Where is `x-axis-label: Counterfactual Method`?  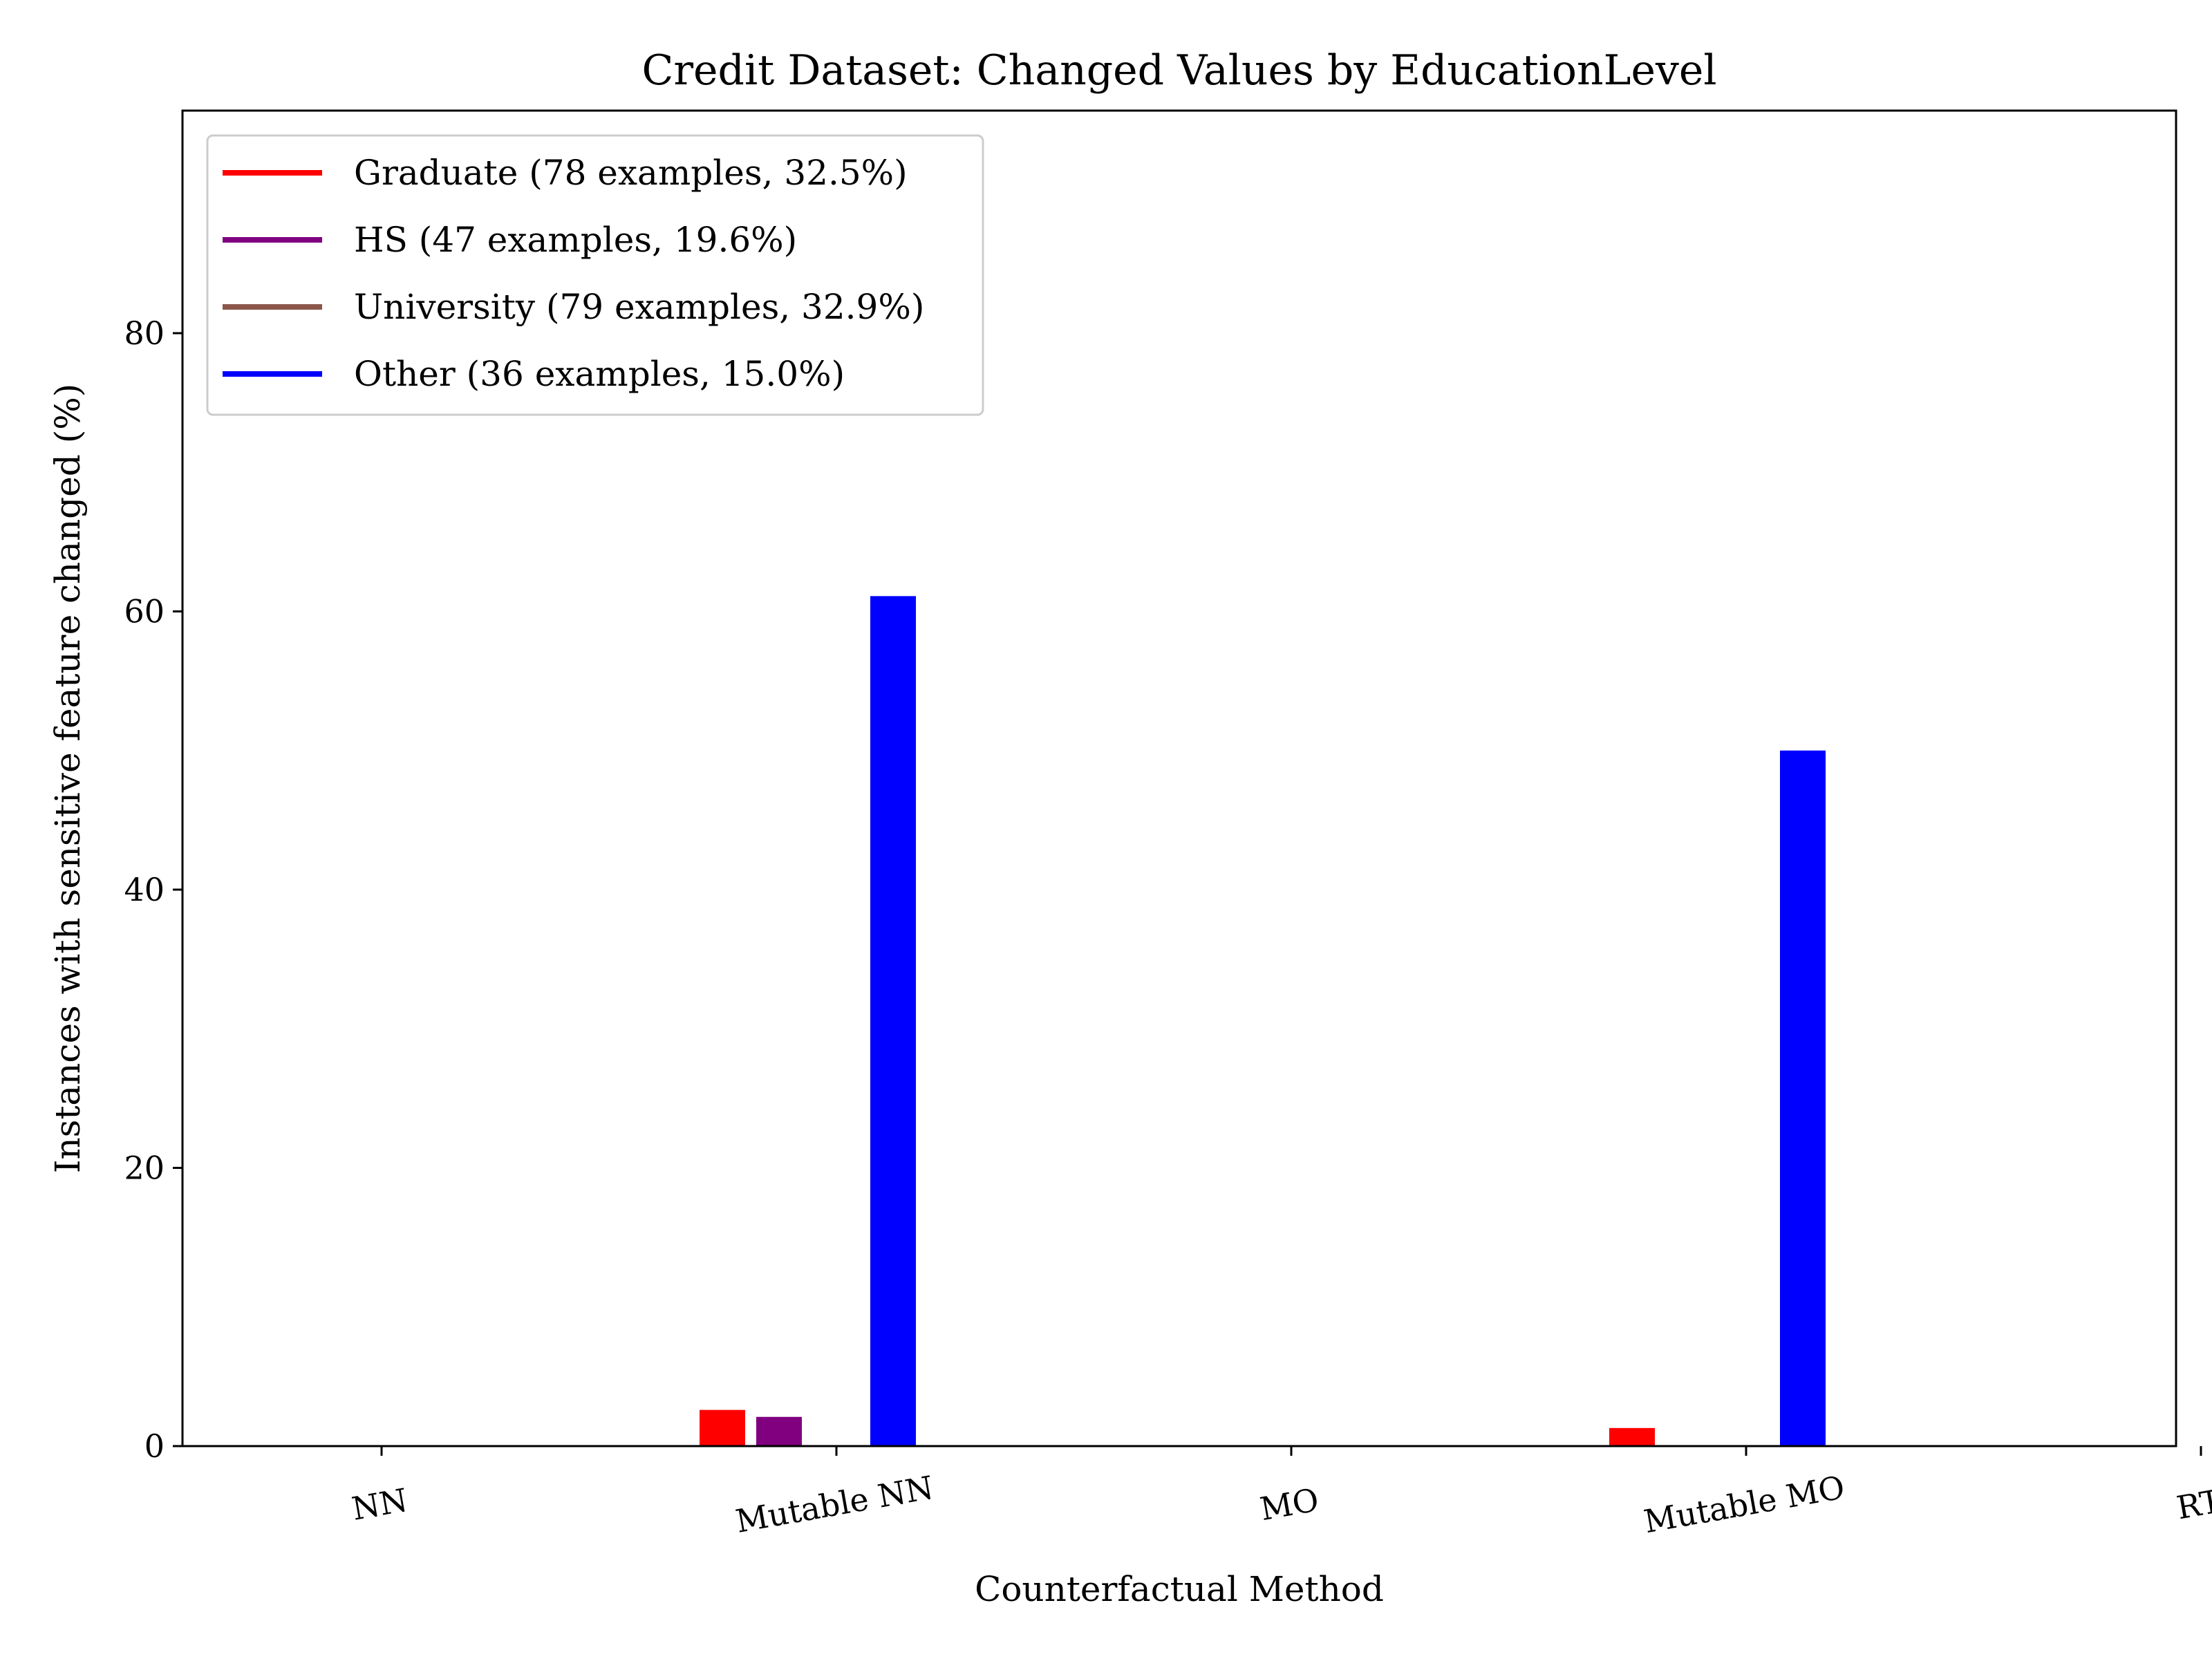
x-axis-label: Counterfactual Method is located at coordinates (1179, 1589).